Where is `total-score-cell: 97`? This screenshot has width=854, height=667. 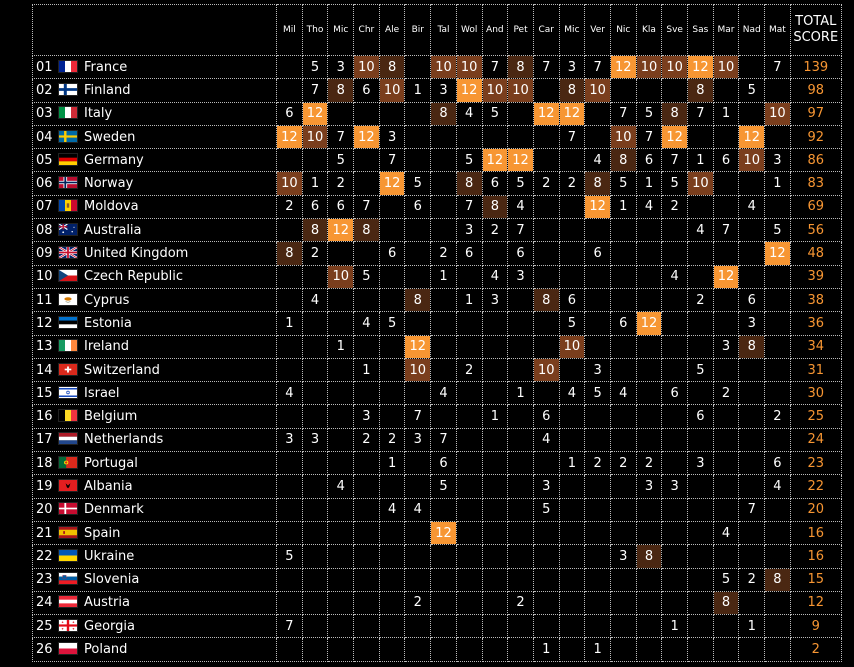 total-score-cell: 97 is located at coordinates (815, 113).